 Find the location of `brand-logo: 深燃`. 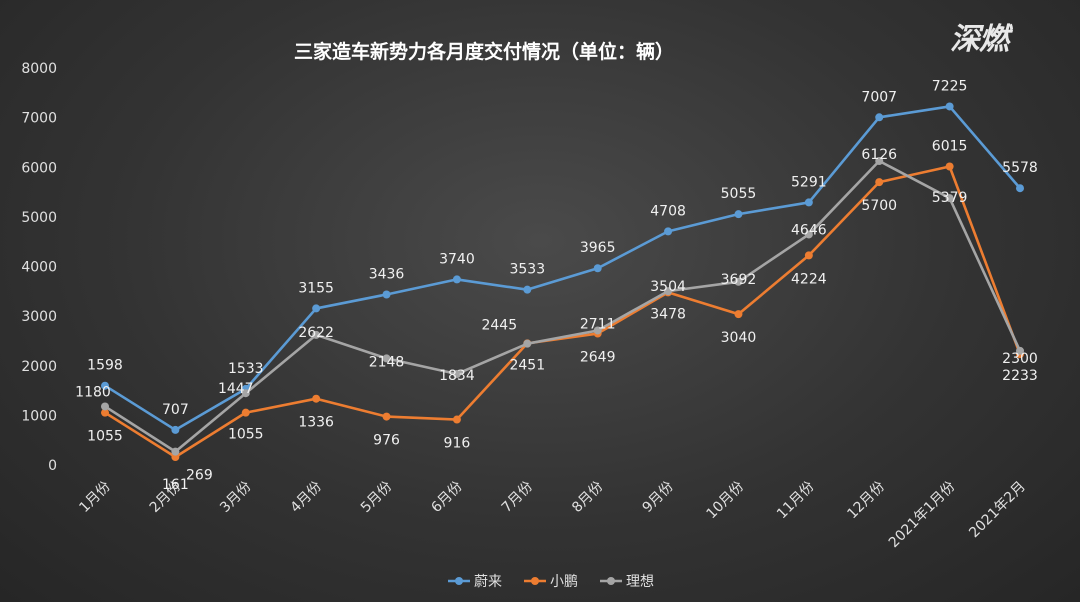

brand-logo: 深燃 is located at coordinates (979, 39).